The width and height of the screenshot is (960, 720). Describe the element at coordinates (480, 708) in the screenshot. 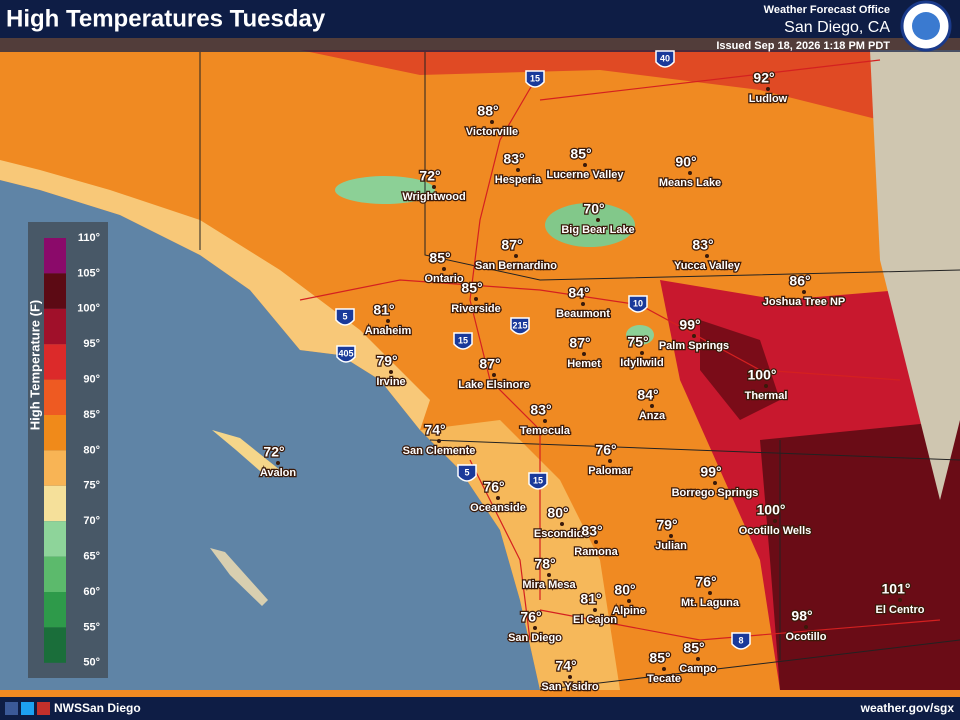

I see `footer-bar` at that location.